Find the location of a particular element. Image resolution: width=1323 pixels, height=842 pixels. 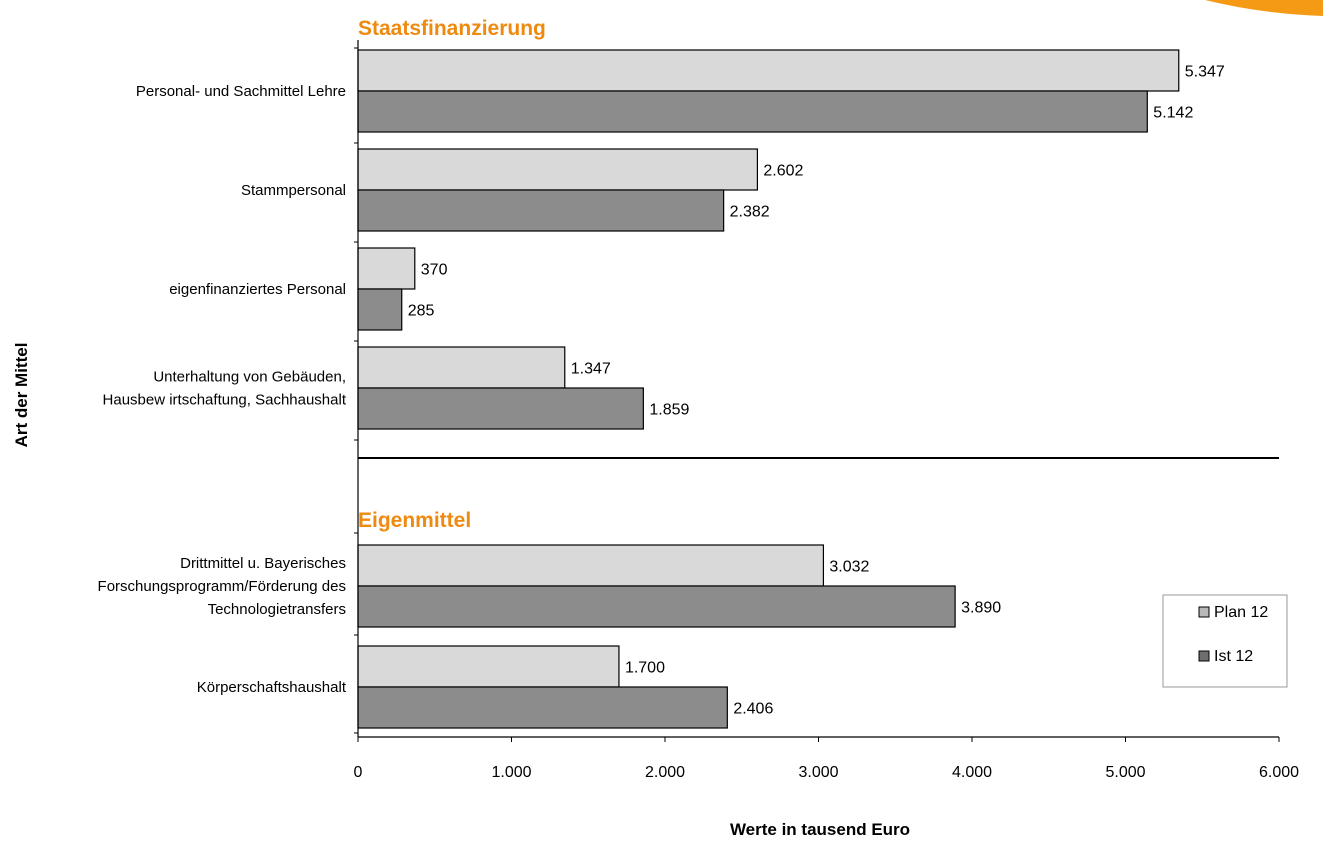

category-label-1-1: Körperschaftshaushalt is located at coordinates (272, 687).